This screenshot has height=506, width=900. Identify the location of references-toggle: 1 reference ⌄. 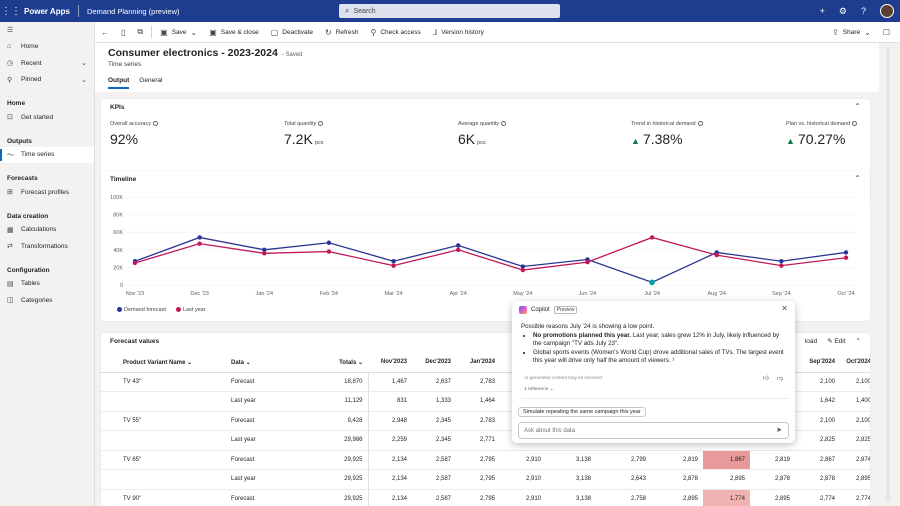
(539, 389).